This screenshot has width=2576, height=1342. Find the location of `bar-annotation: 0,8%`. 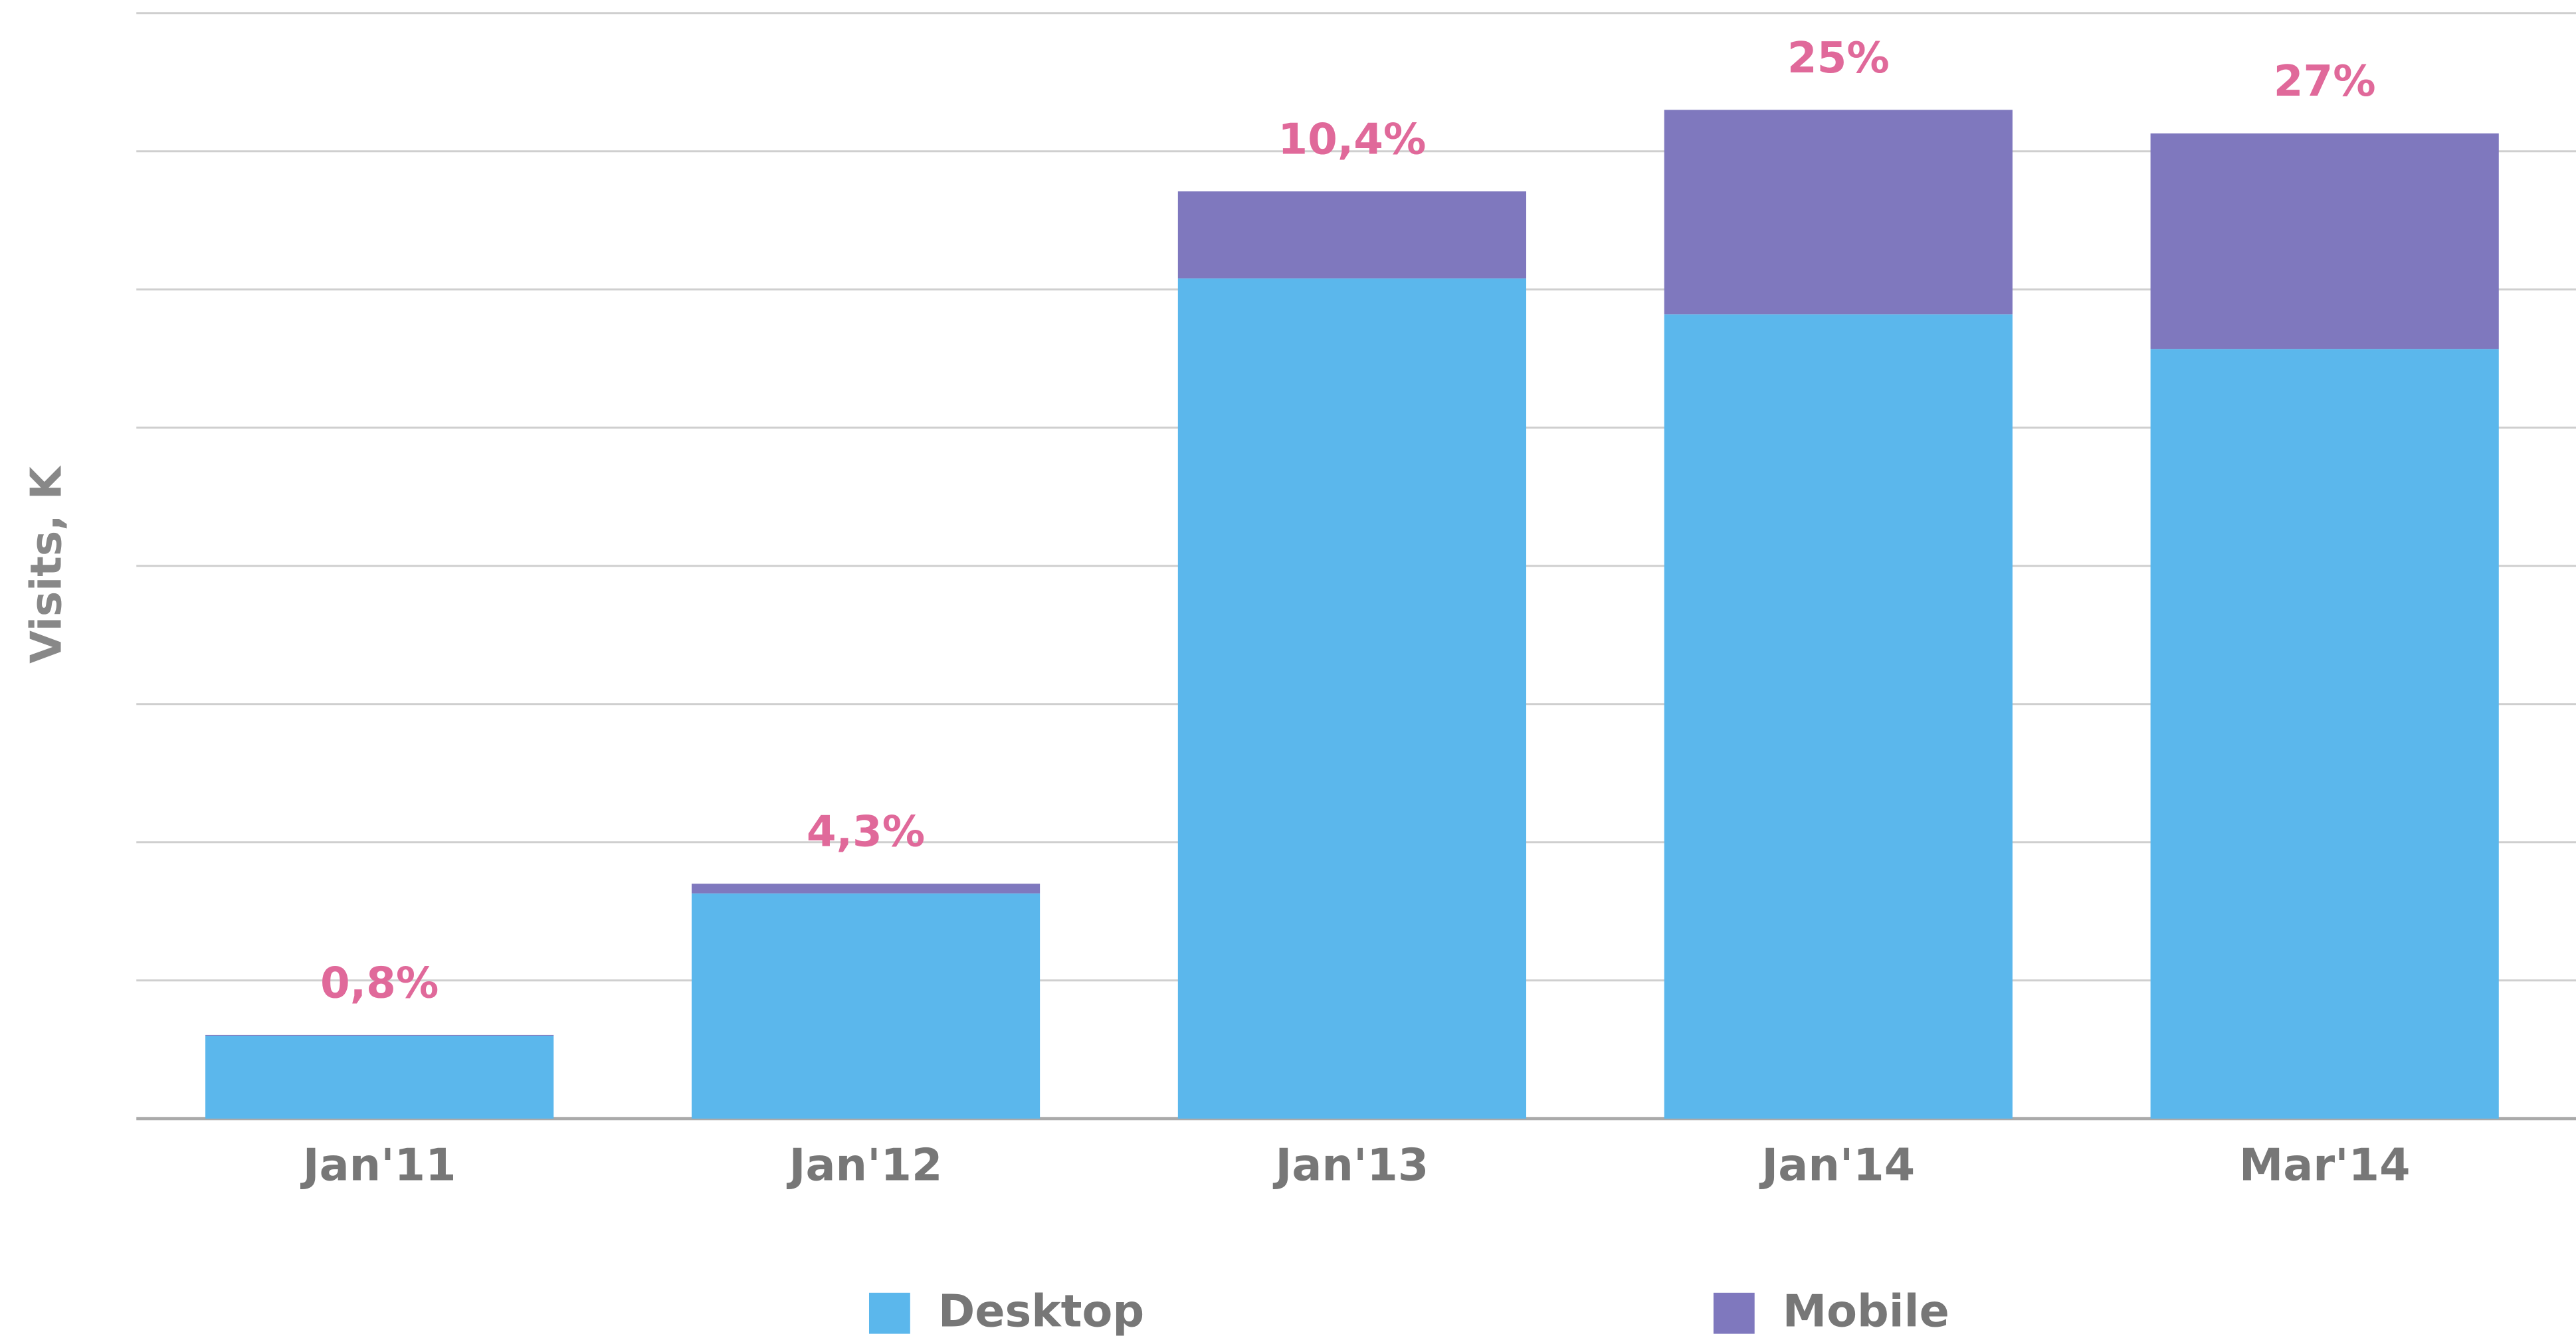

bar-annotation: 0,8% is located at coordinates (379, 983).